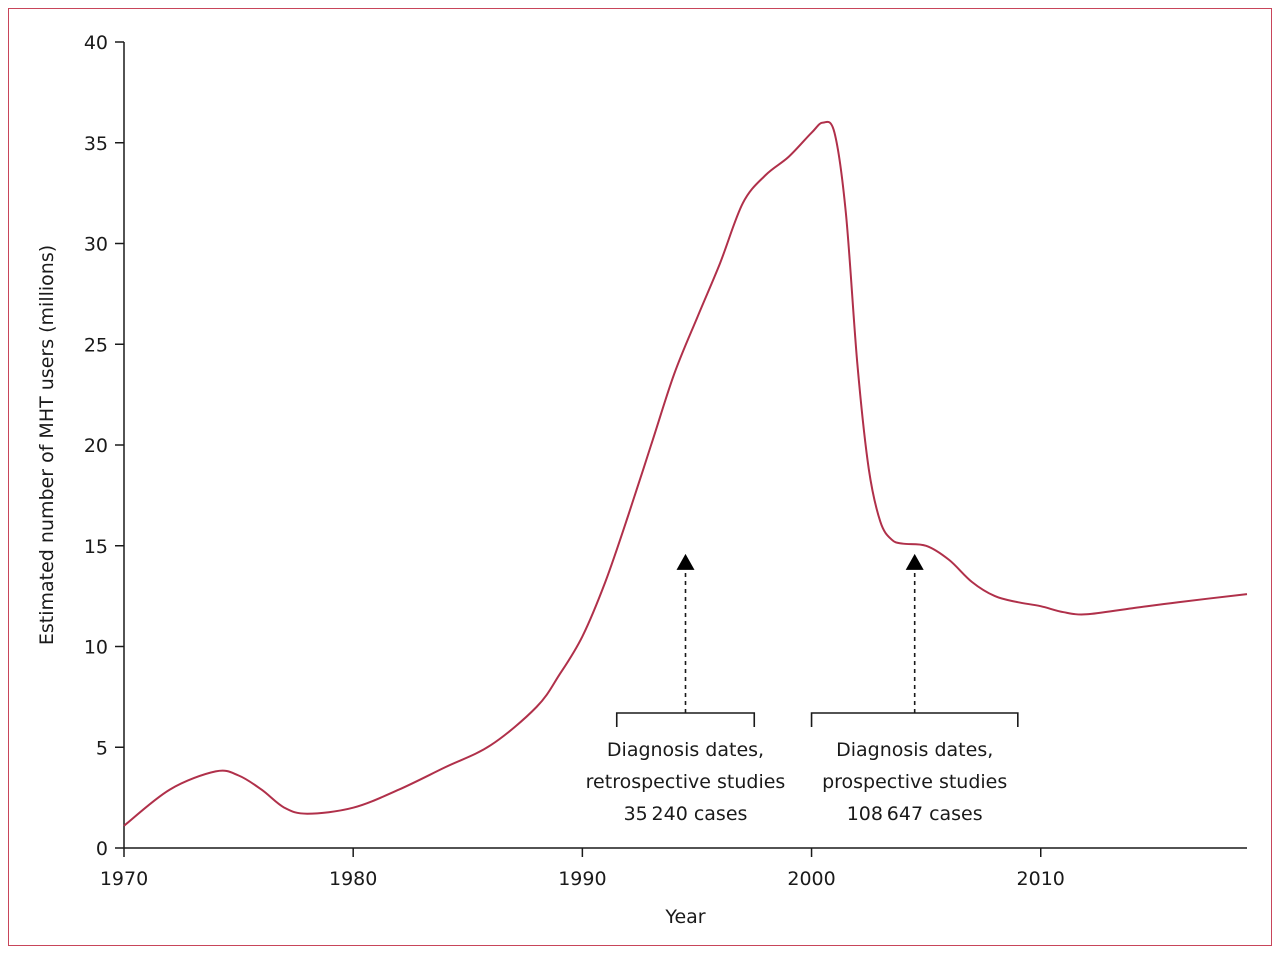 The image size is (1280, 955). Describe the element at coordinates (96, 245) in the screenshot. I see `y-tick-label: 30` at that location.